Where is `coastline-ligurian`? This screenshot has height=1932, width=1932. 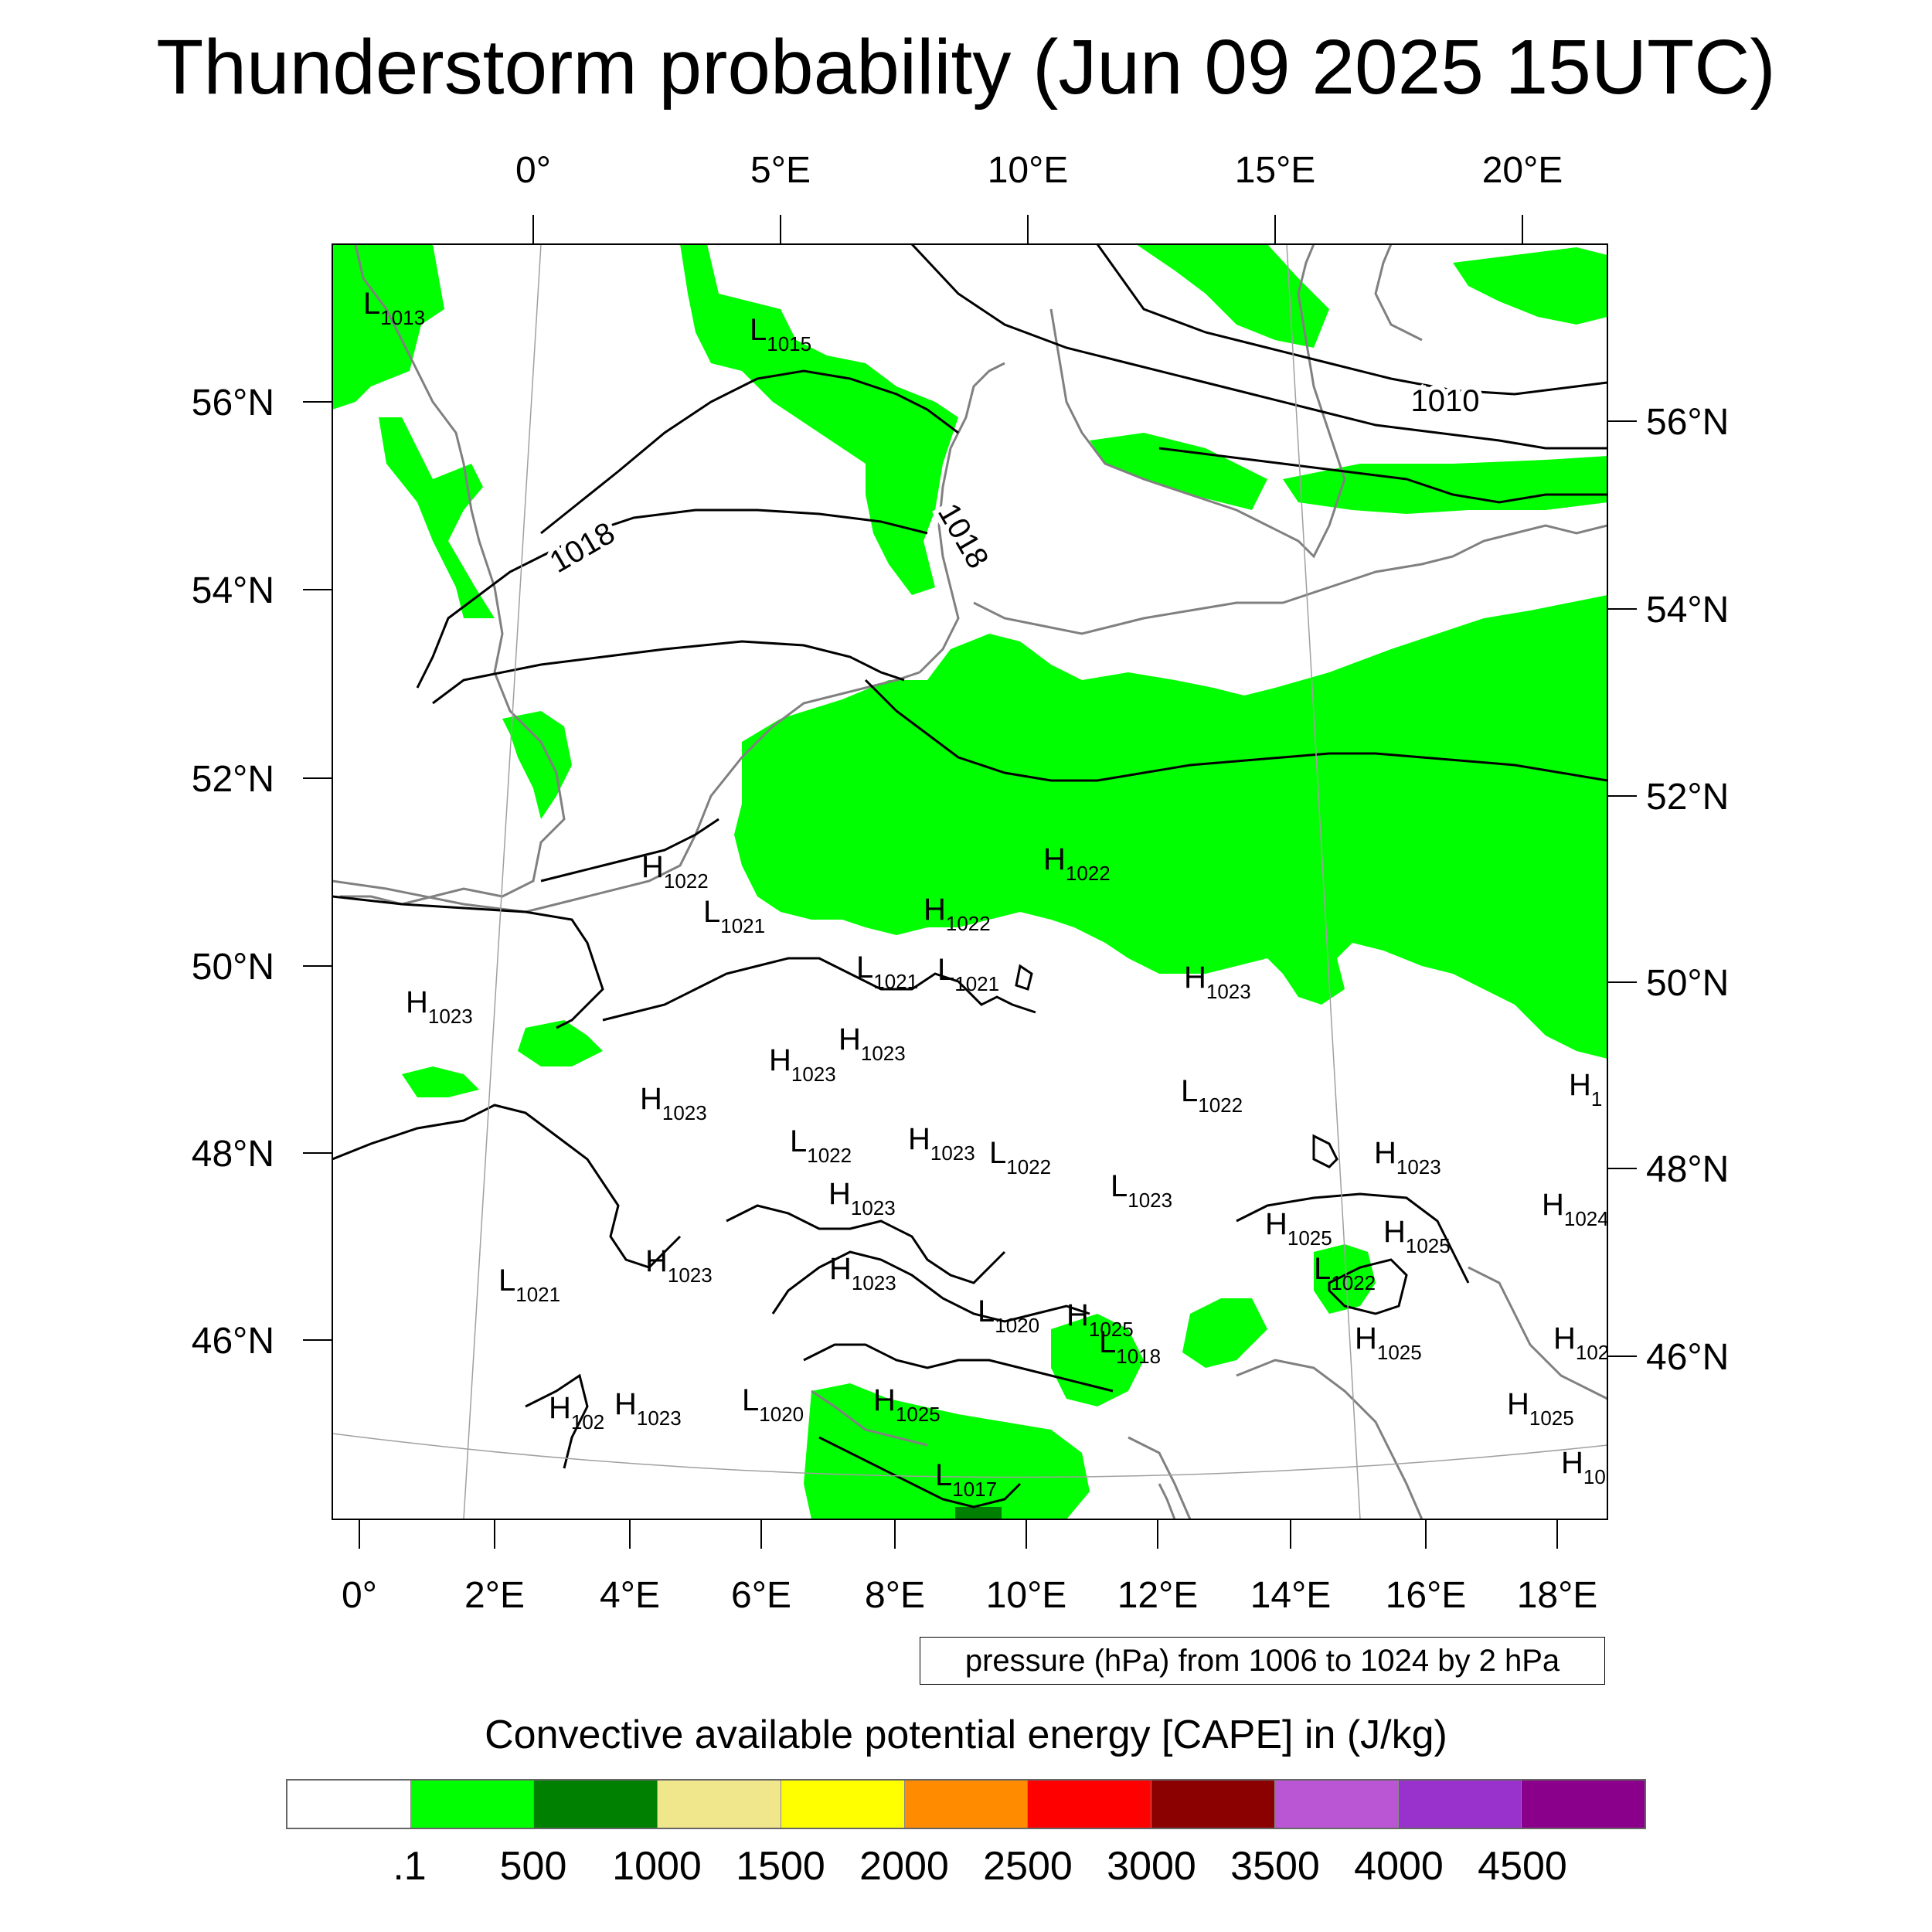 coastline-ligurian is located at coordinates (870, 1418).